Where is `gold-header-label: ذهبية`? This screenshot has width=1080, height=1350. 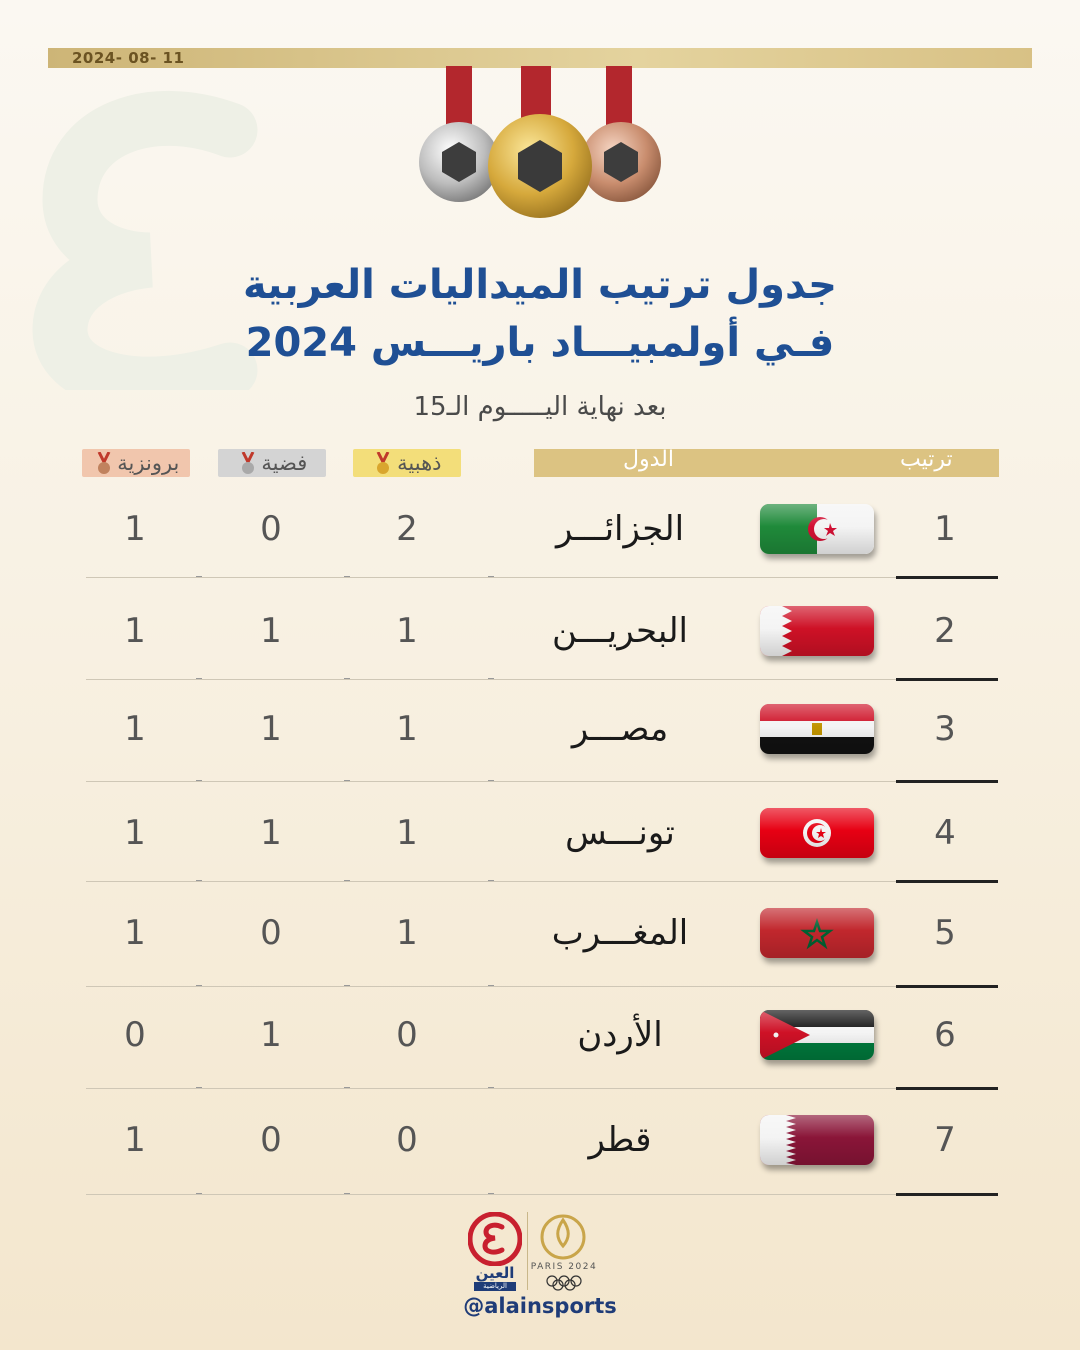 gold-header-label: ذهبية is located at coordinates (419, 463).